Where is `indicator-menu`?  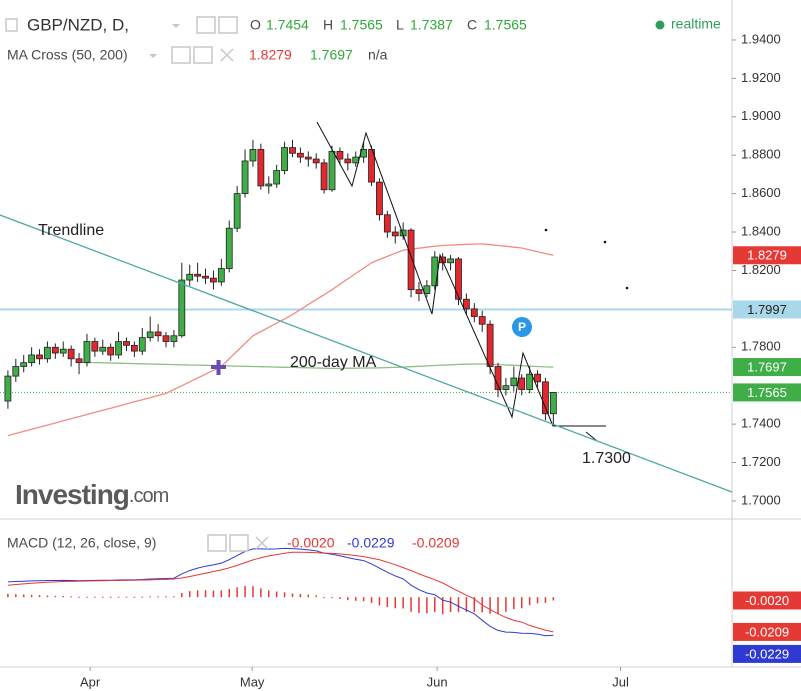
indicator-menu is located at coordinates (153, 56).